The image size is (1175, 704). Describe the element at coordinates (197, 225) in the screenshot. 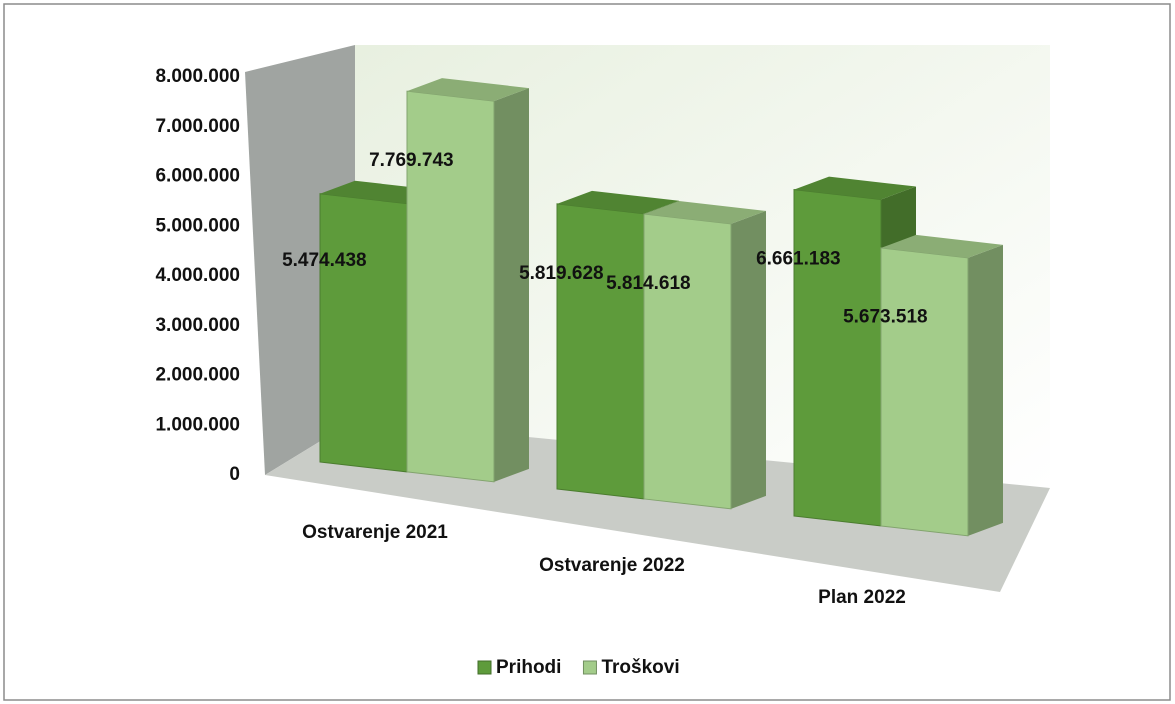

I see `y-tick-label: 5.000.000` at that location.